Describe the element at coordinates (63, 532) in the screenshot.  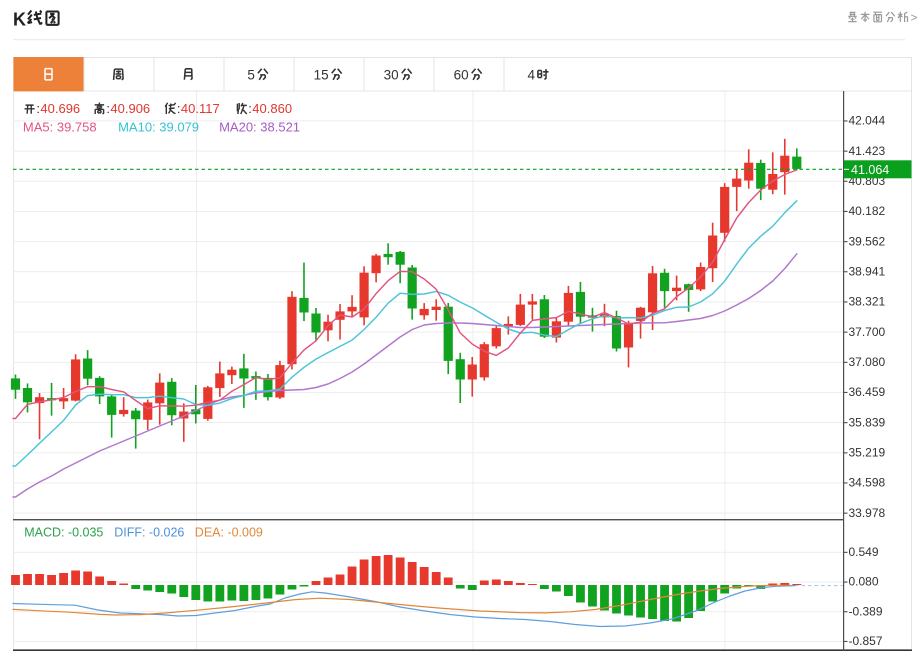
I see `svg-text: MACD: -0.035` at that location.